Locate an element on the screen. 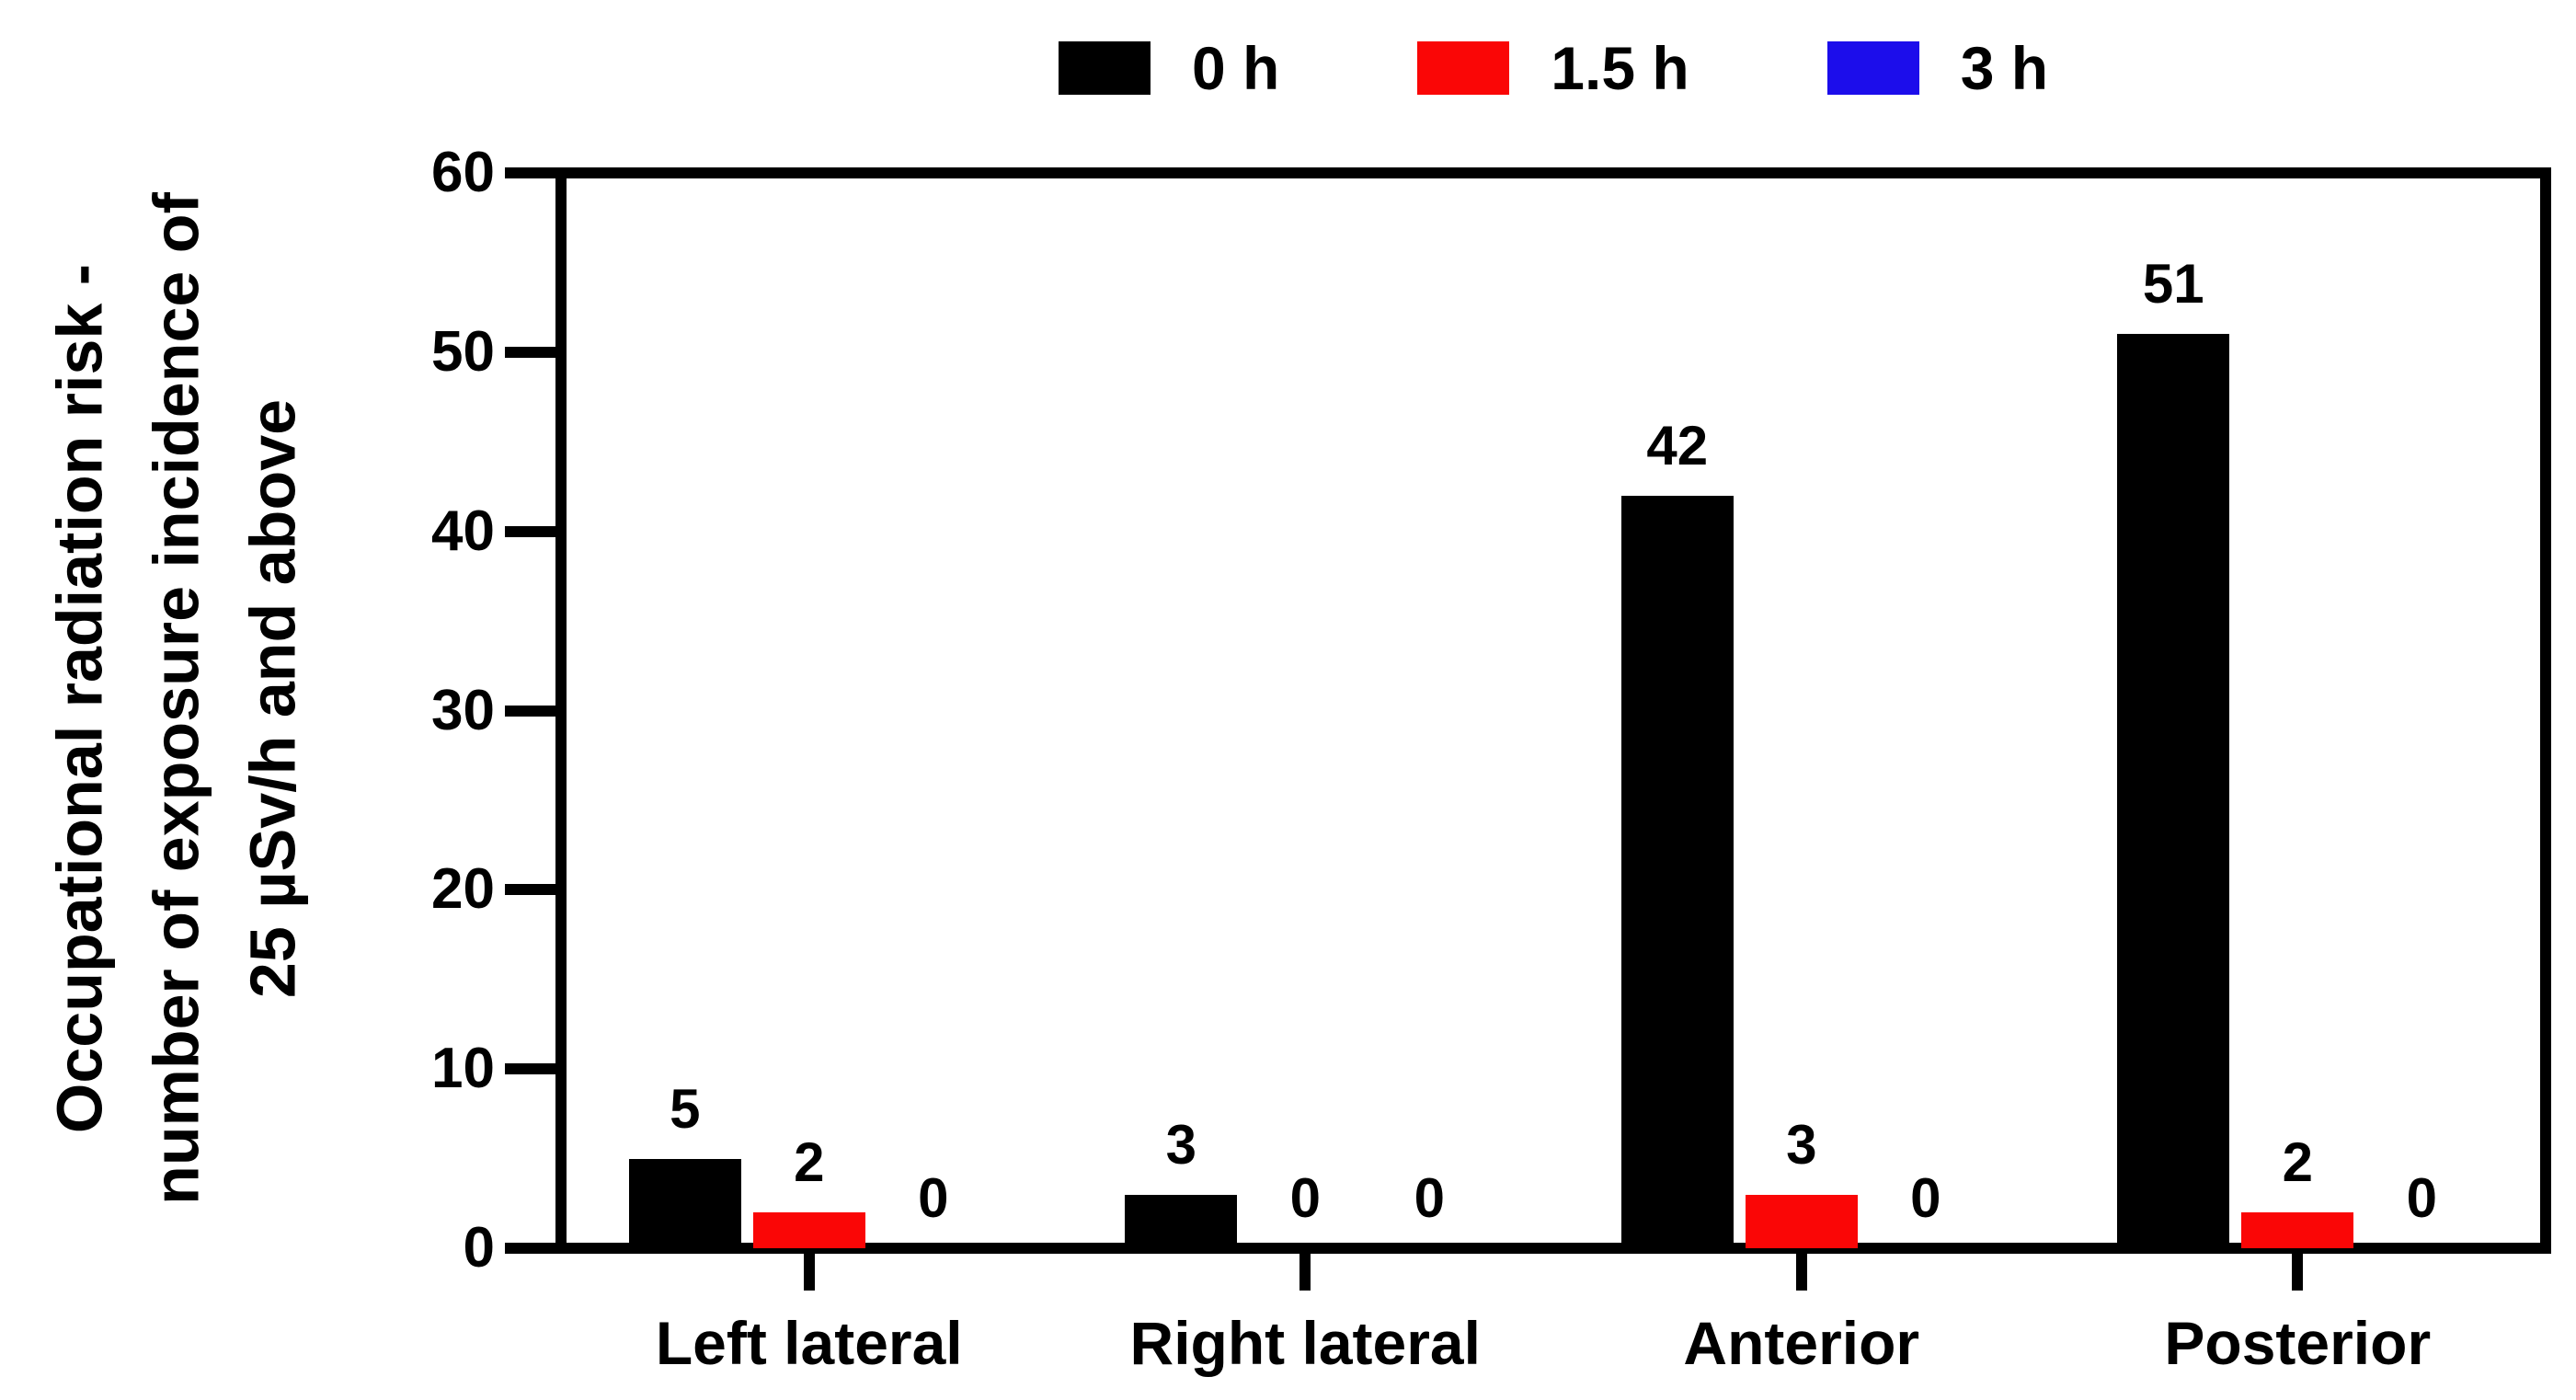 The image size is (2576, 1400). y-axis-tick-label: 20 is located at coordinates (463, 889).